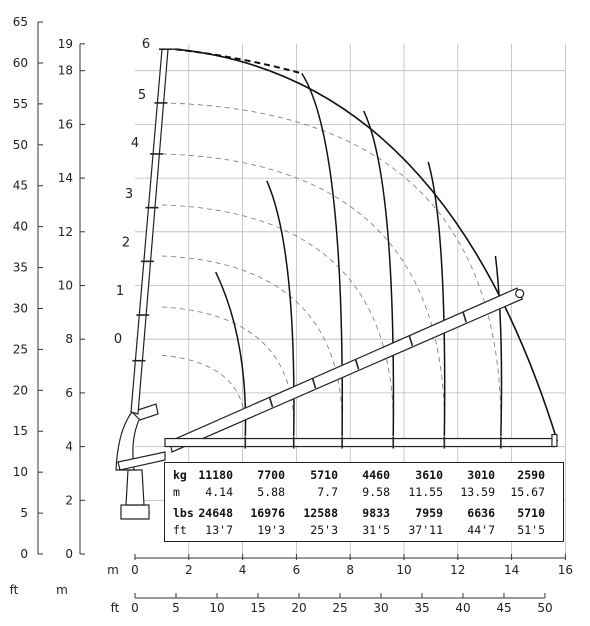 The width and height of the screenshot is (590, 626). What do you see at coordinates (271, 530) in the screenshot?
I see `load-cell-ft: 19'3` at bounding box center [271, 530].